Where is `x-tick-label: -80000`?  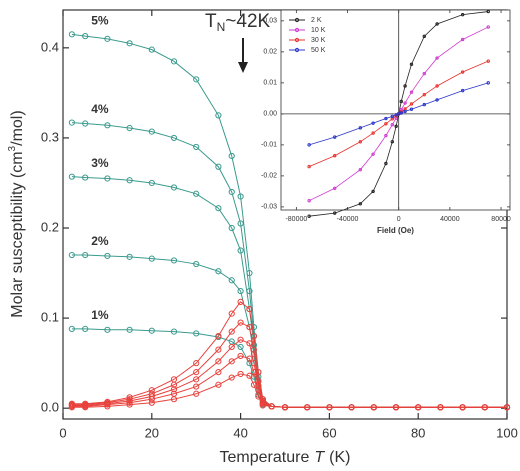
x-tick-label: -80000 is located at coordinates (296, 219).